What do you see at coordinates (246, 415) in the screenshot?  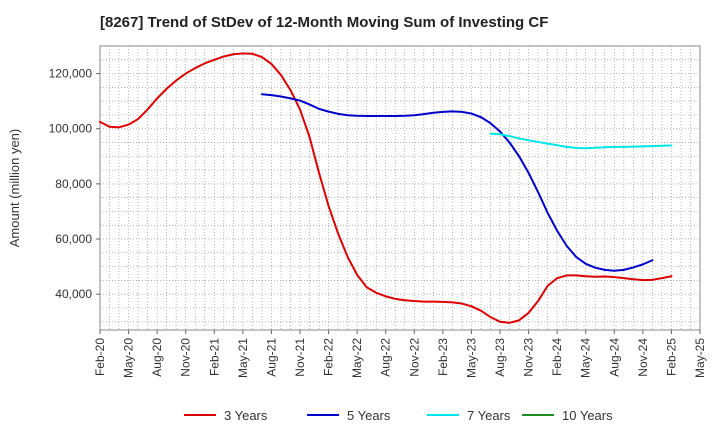 I see `legend-label: 3 Years` at bounding box center [246, 415].